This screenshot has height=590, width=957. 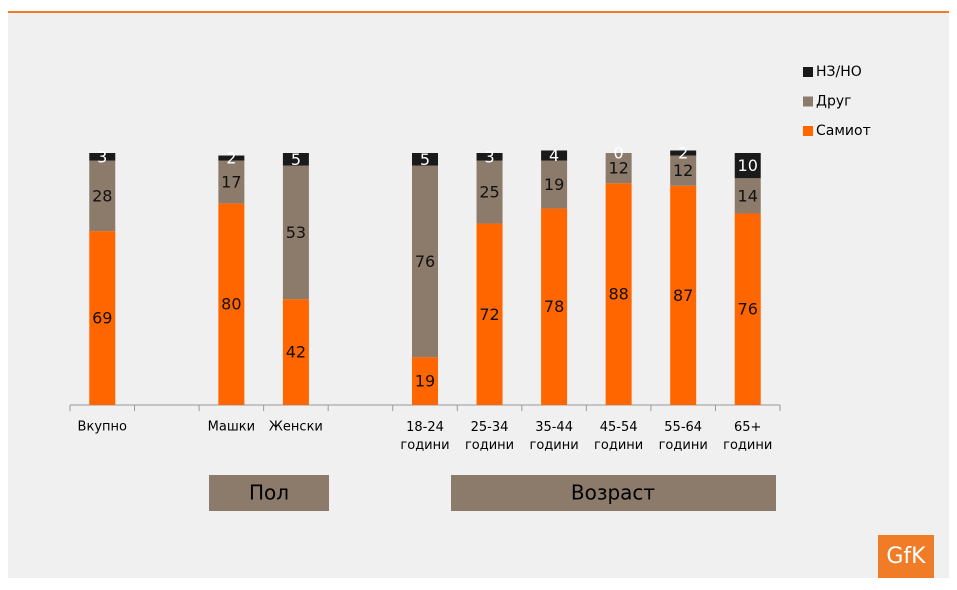 I want to click on data-label: 53, so click(x=296, y=232).